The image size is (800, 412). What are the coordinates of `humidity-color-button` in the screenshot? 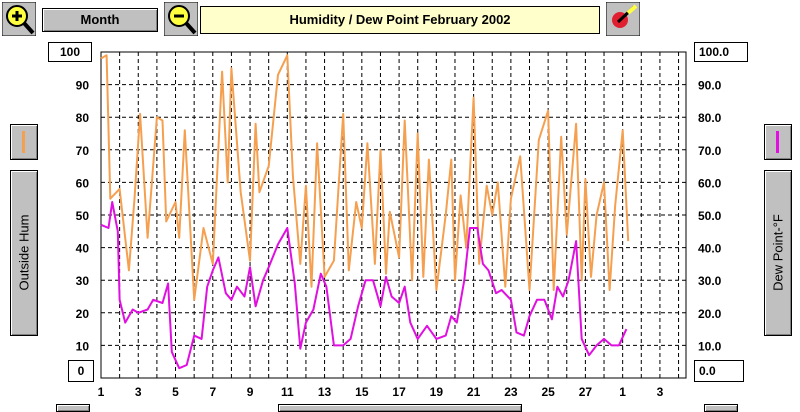 It's located at (24, 142).